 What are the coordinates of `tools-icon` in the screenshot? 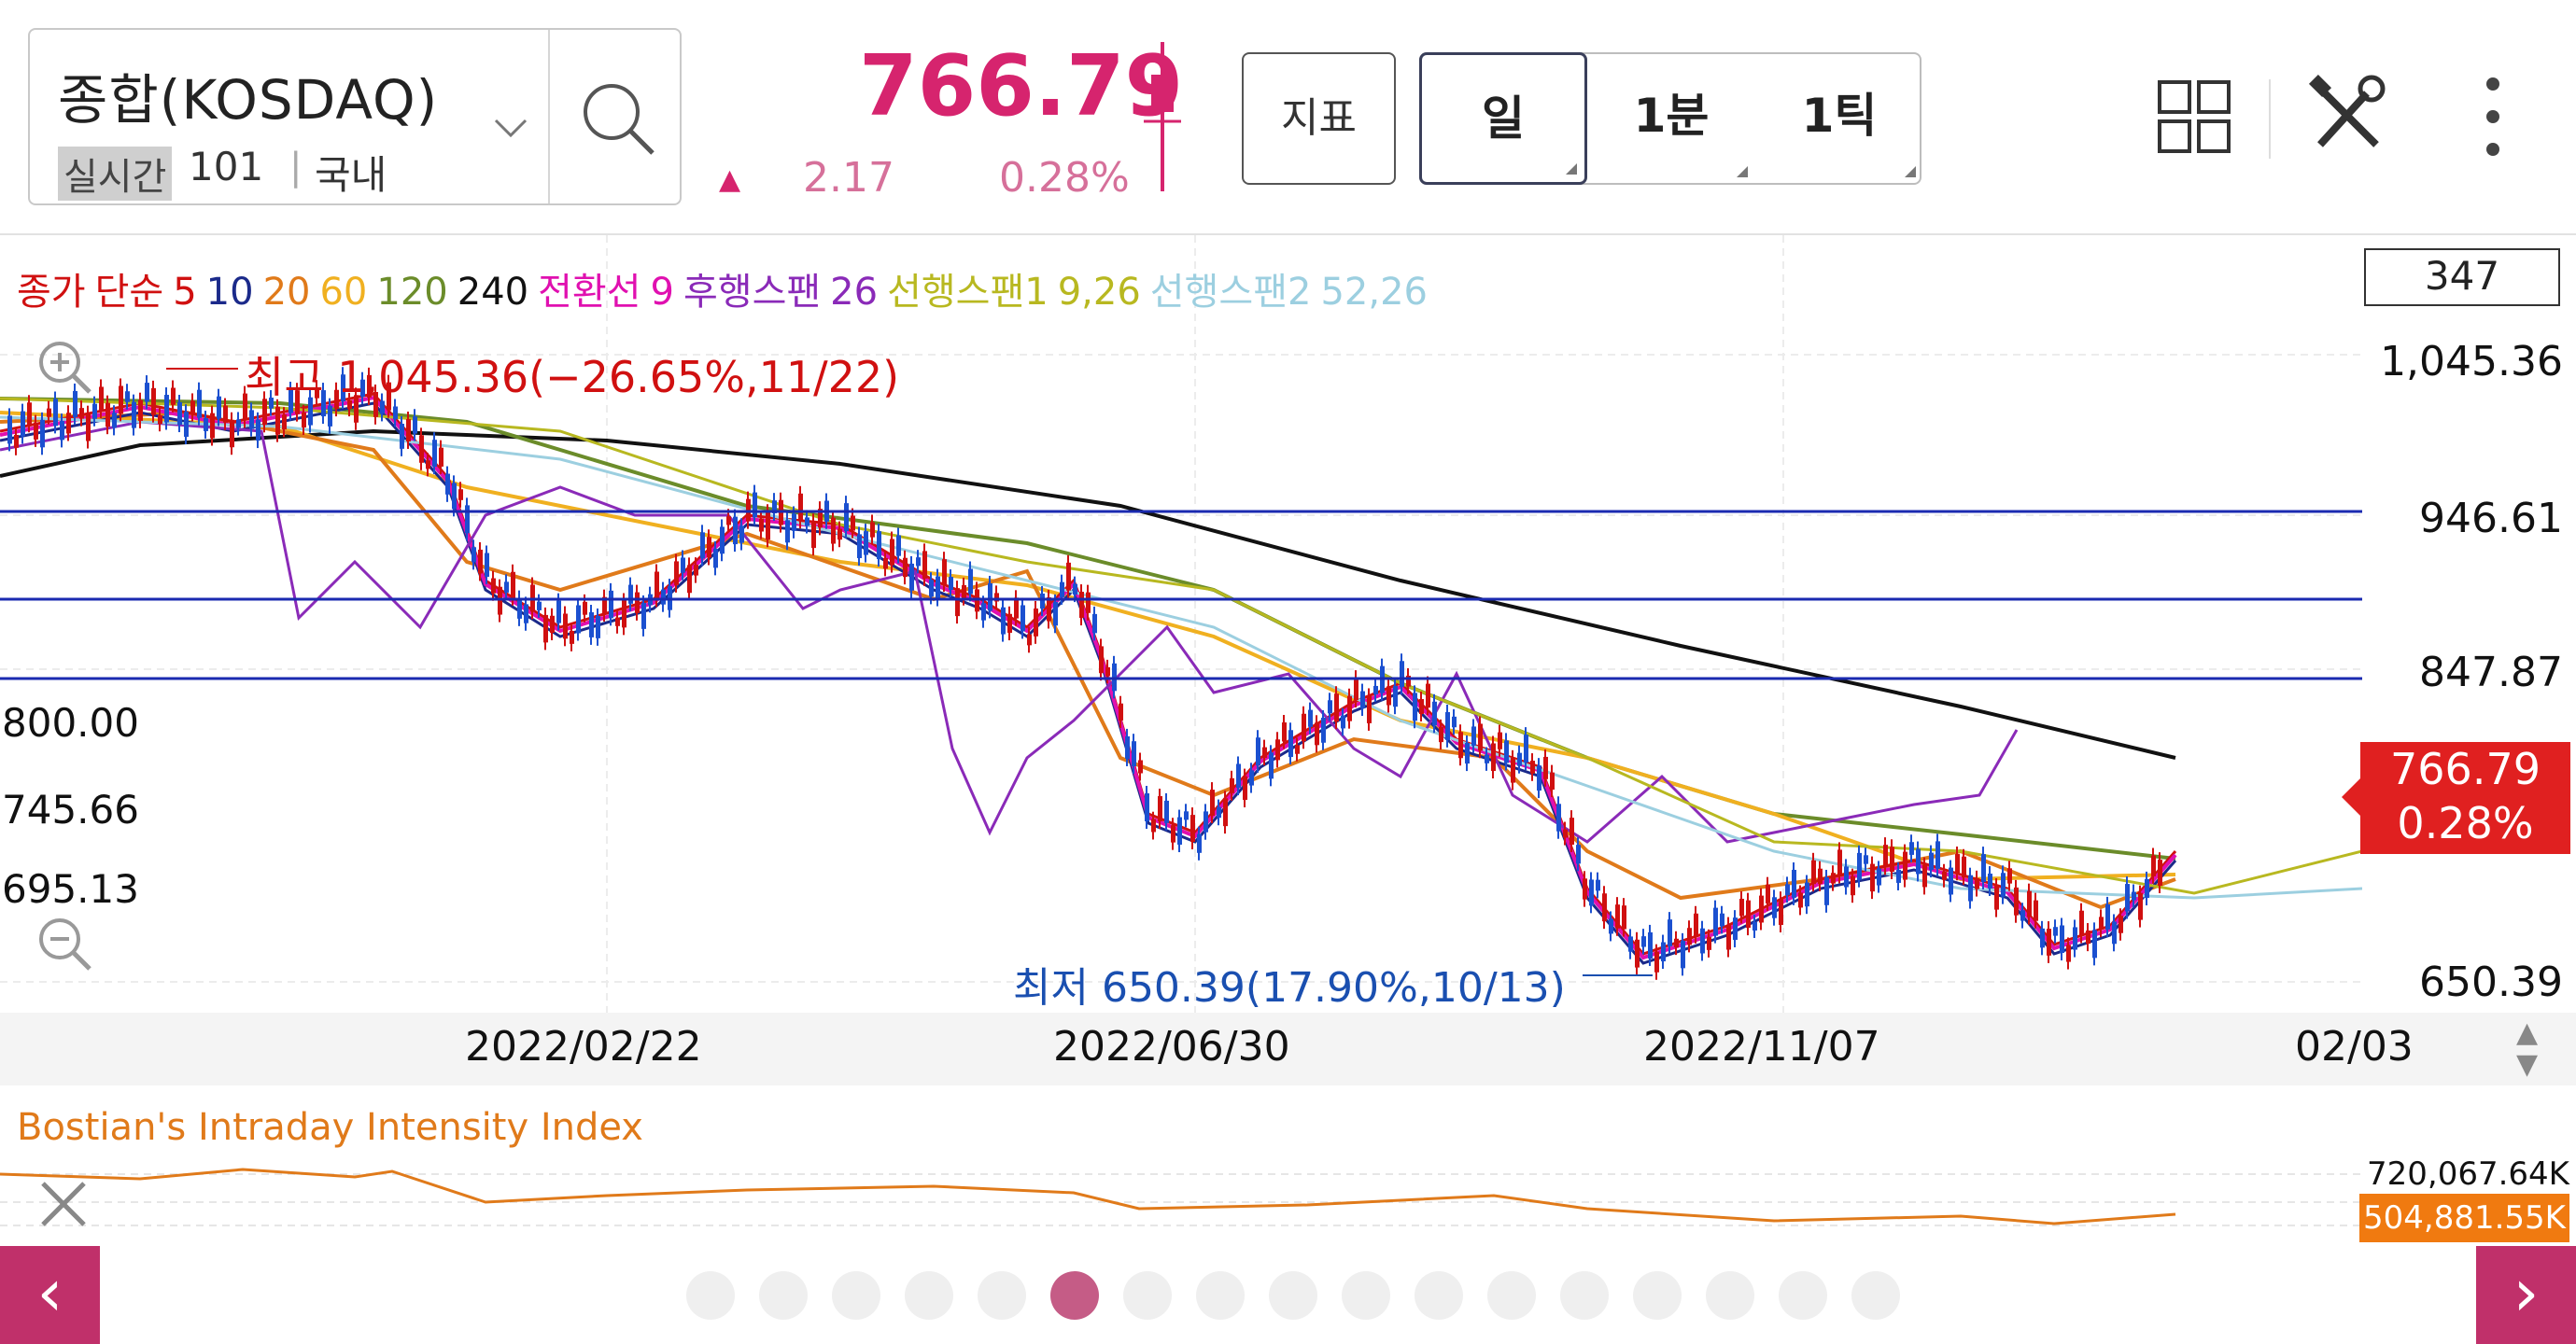 It's located at (2348, 117).